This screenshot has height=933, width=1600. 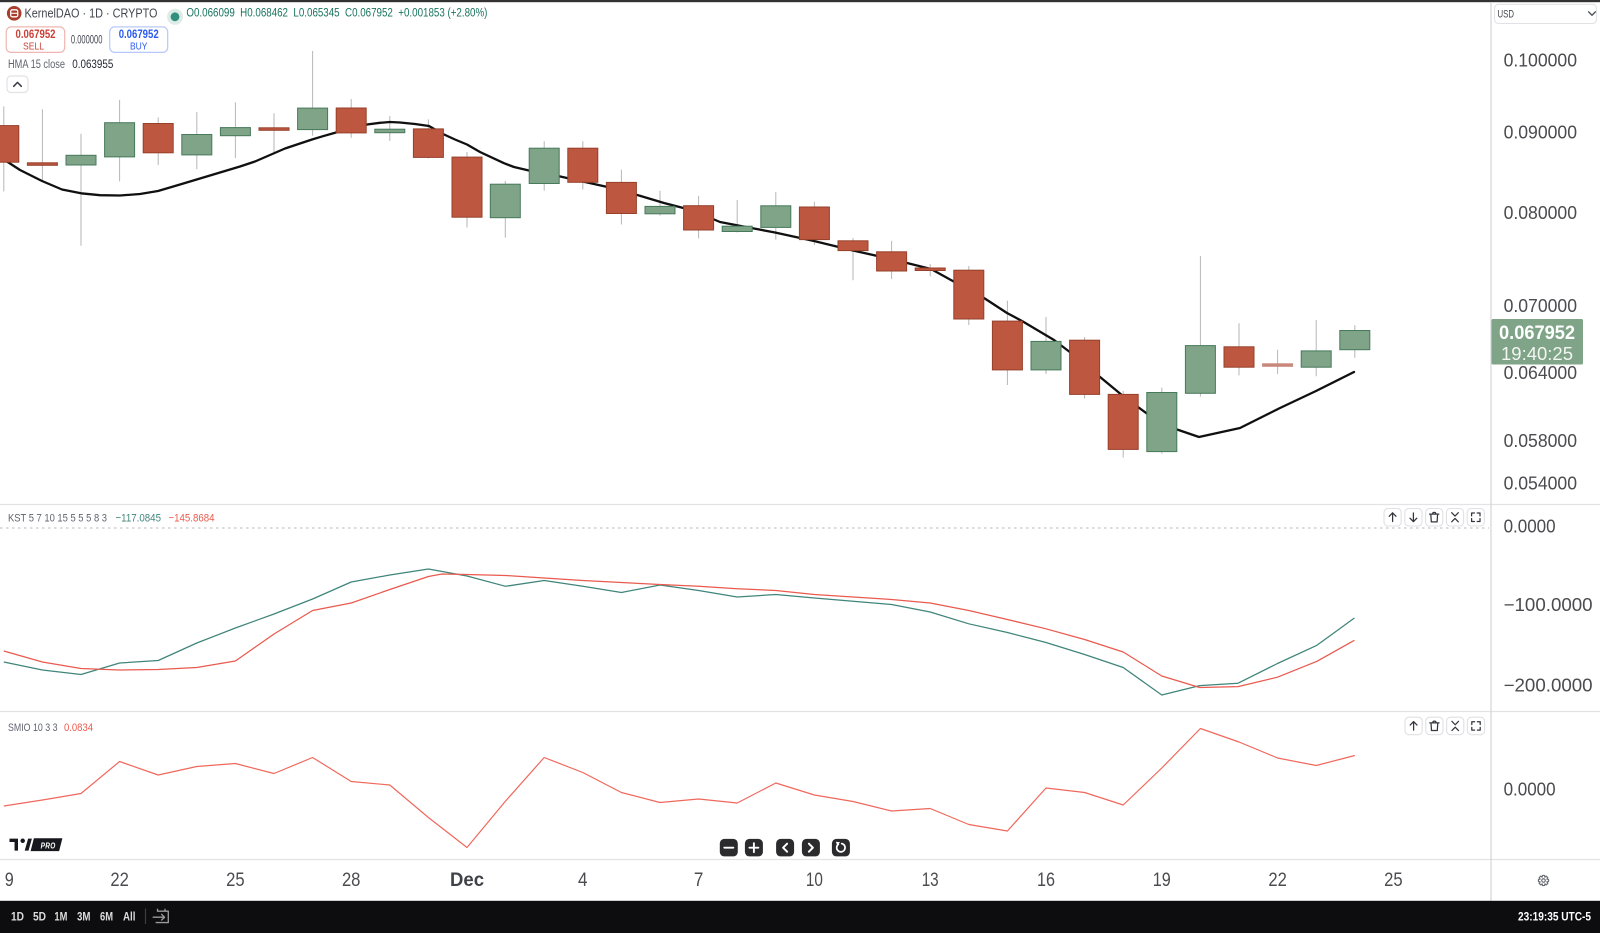 I want to click on svg-text: 9, so click(x=9, y=880).